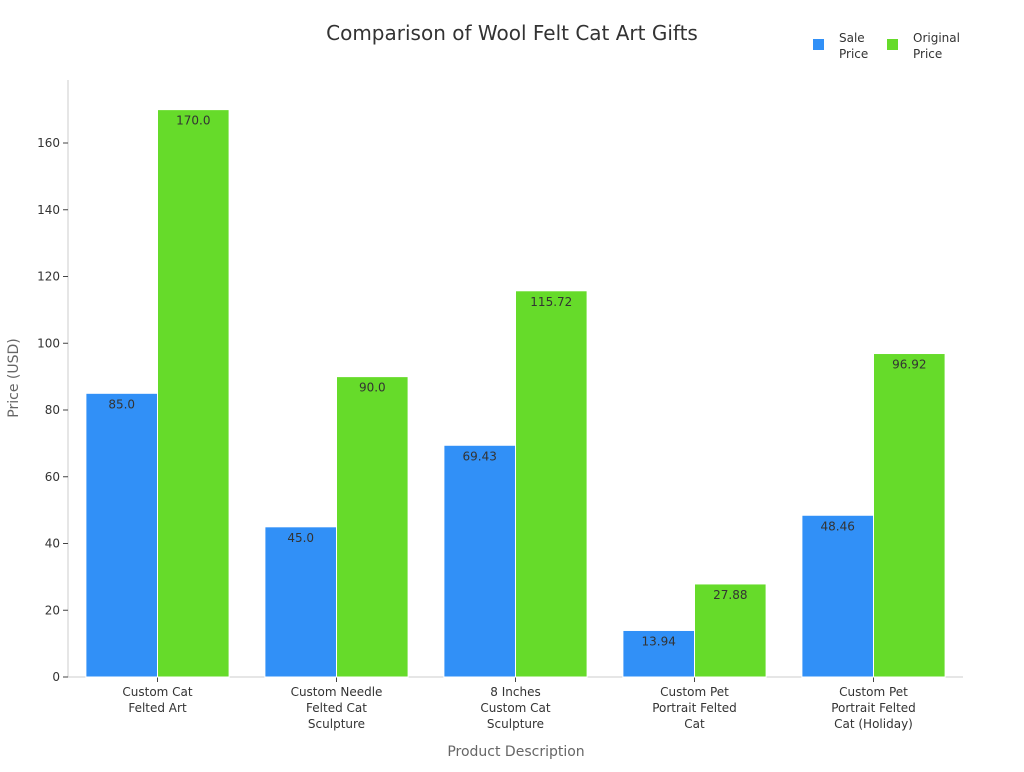 The image size is (1024, 772). I want to click on x-tick-label: Custom Cat Felted Art, so click(157, 700).